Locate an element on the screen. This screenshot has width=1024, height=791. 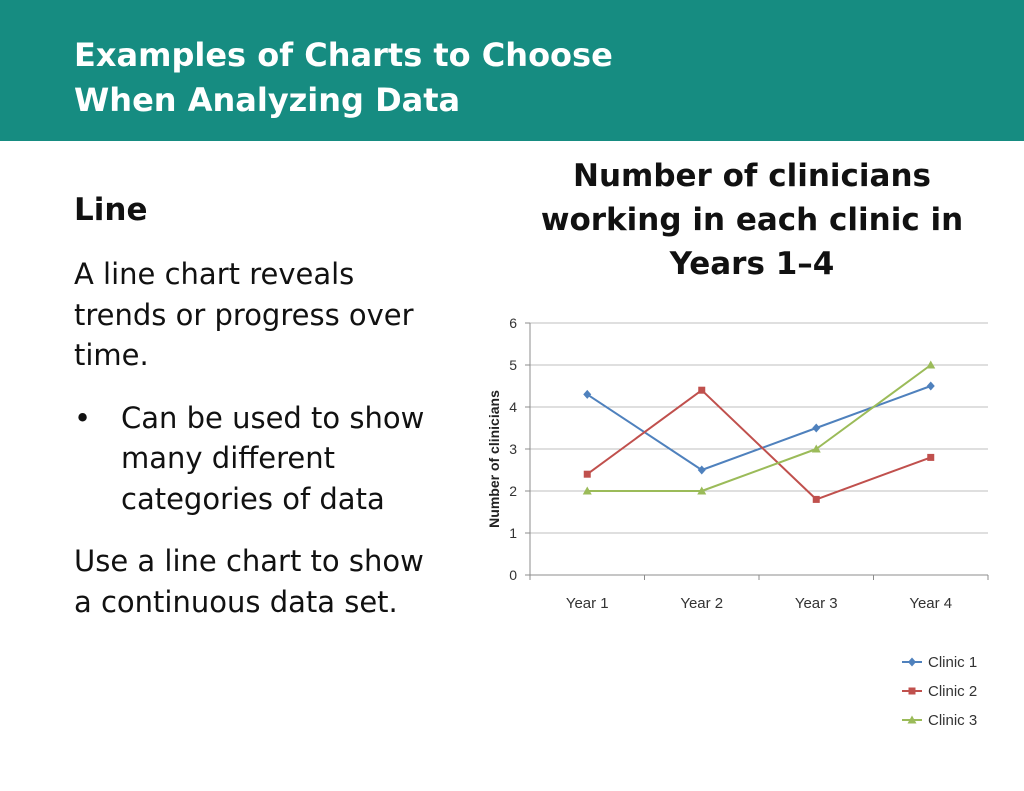
legend-layer: Clinic 1 Clinic 2 Clinic 3 is located at coordinates (939, 691).